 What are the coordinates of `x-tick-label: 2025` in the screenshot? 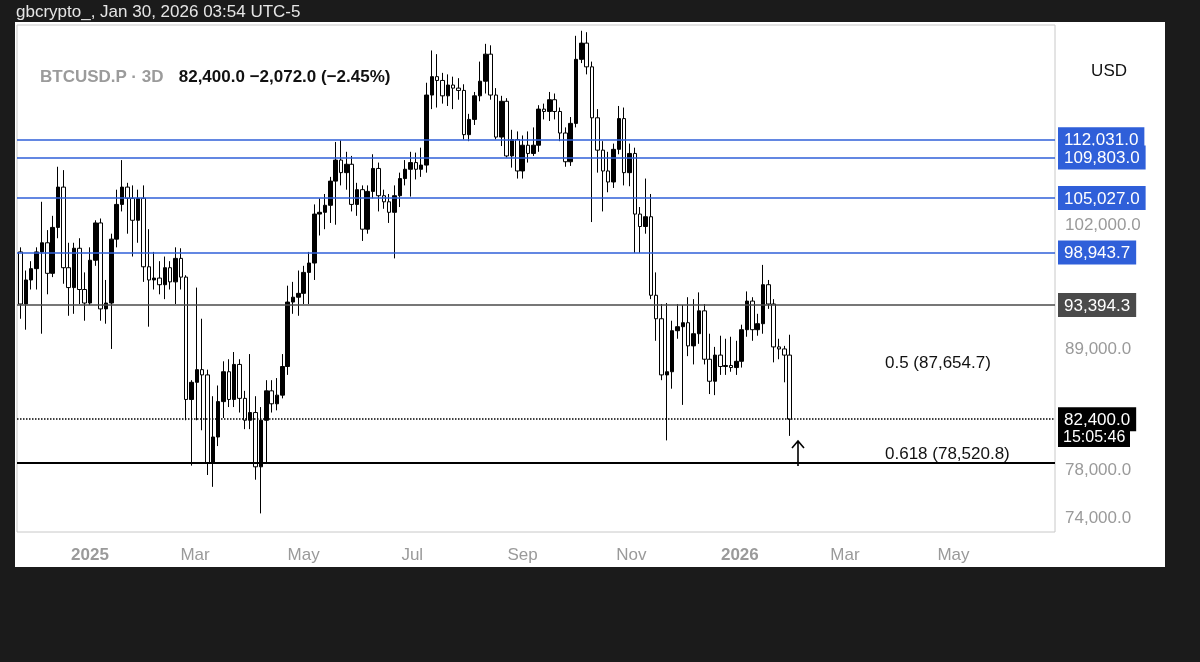 It's located at (90, 554).